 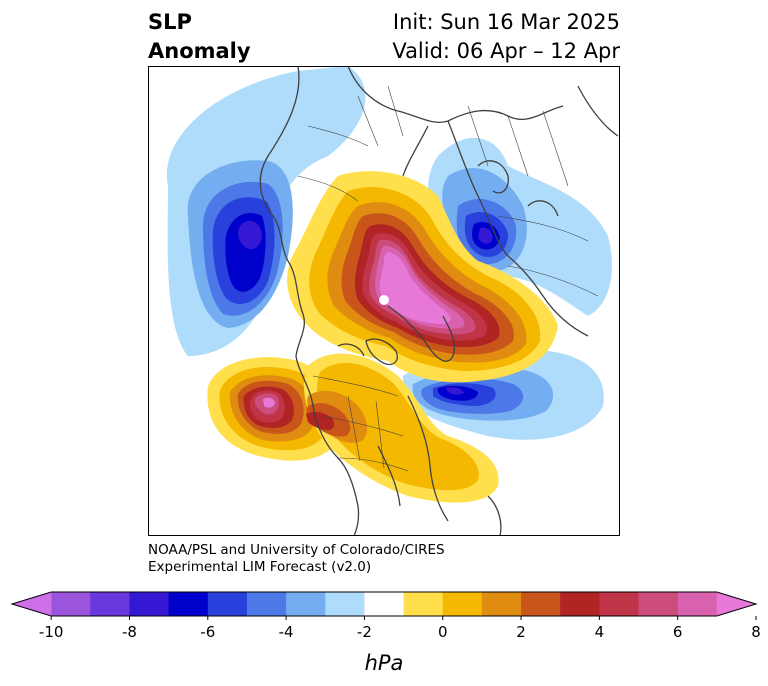 What do you see at coordinates (506, 51) in the screenshot?
I see `valid-date: Valid: 06 Apr – 12 Apr` at bounding box center [506, 51].